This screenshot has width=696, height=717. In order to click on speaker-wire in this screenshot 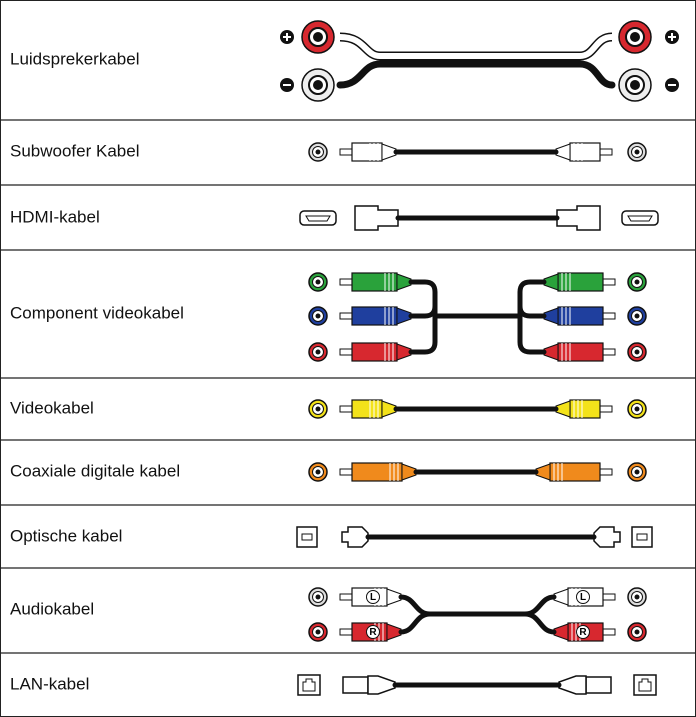, I will do `click(476, 46)`.